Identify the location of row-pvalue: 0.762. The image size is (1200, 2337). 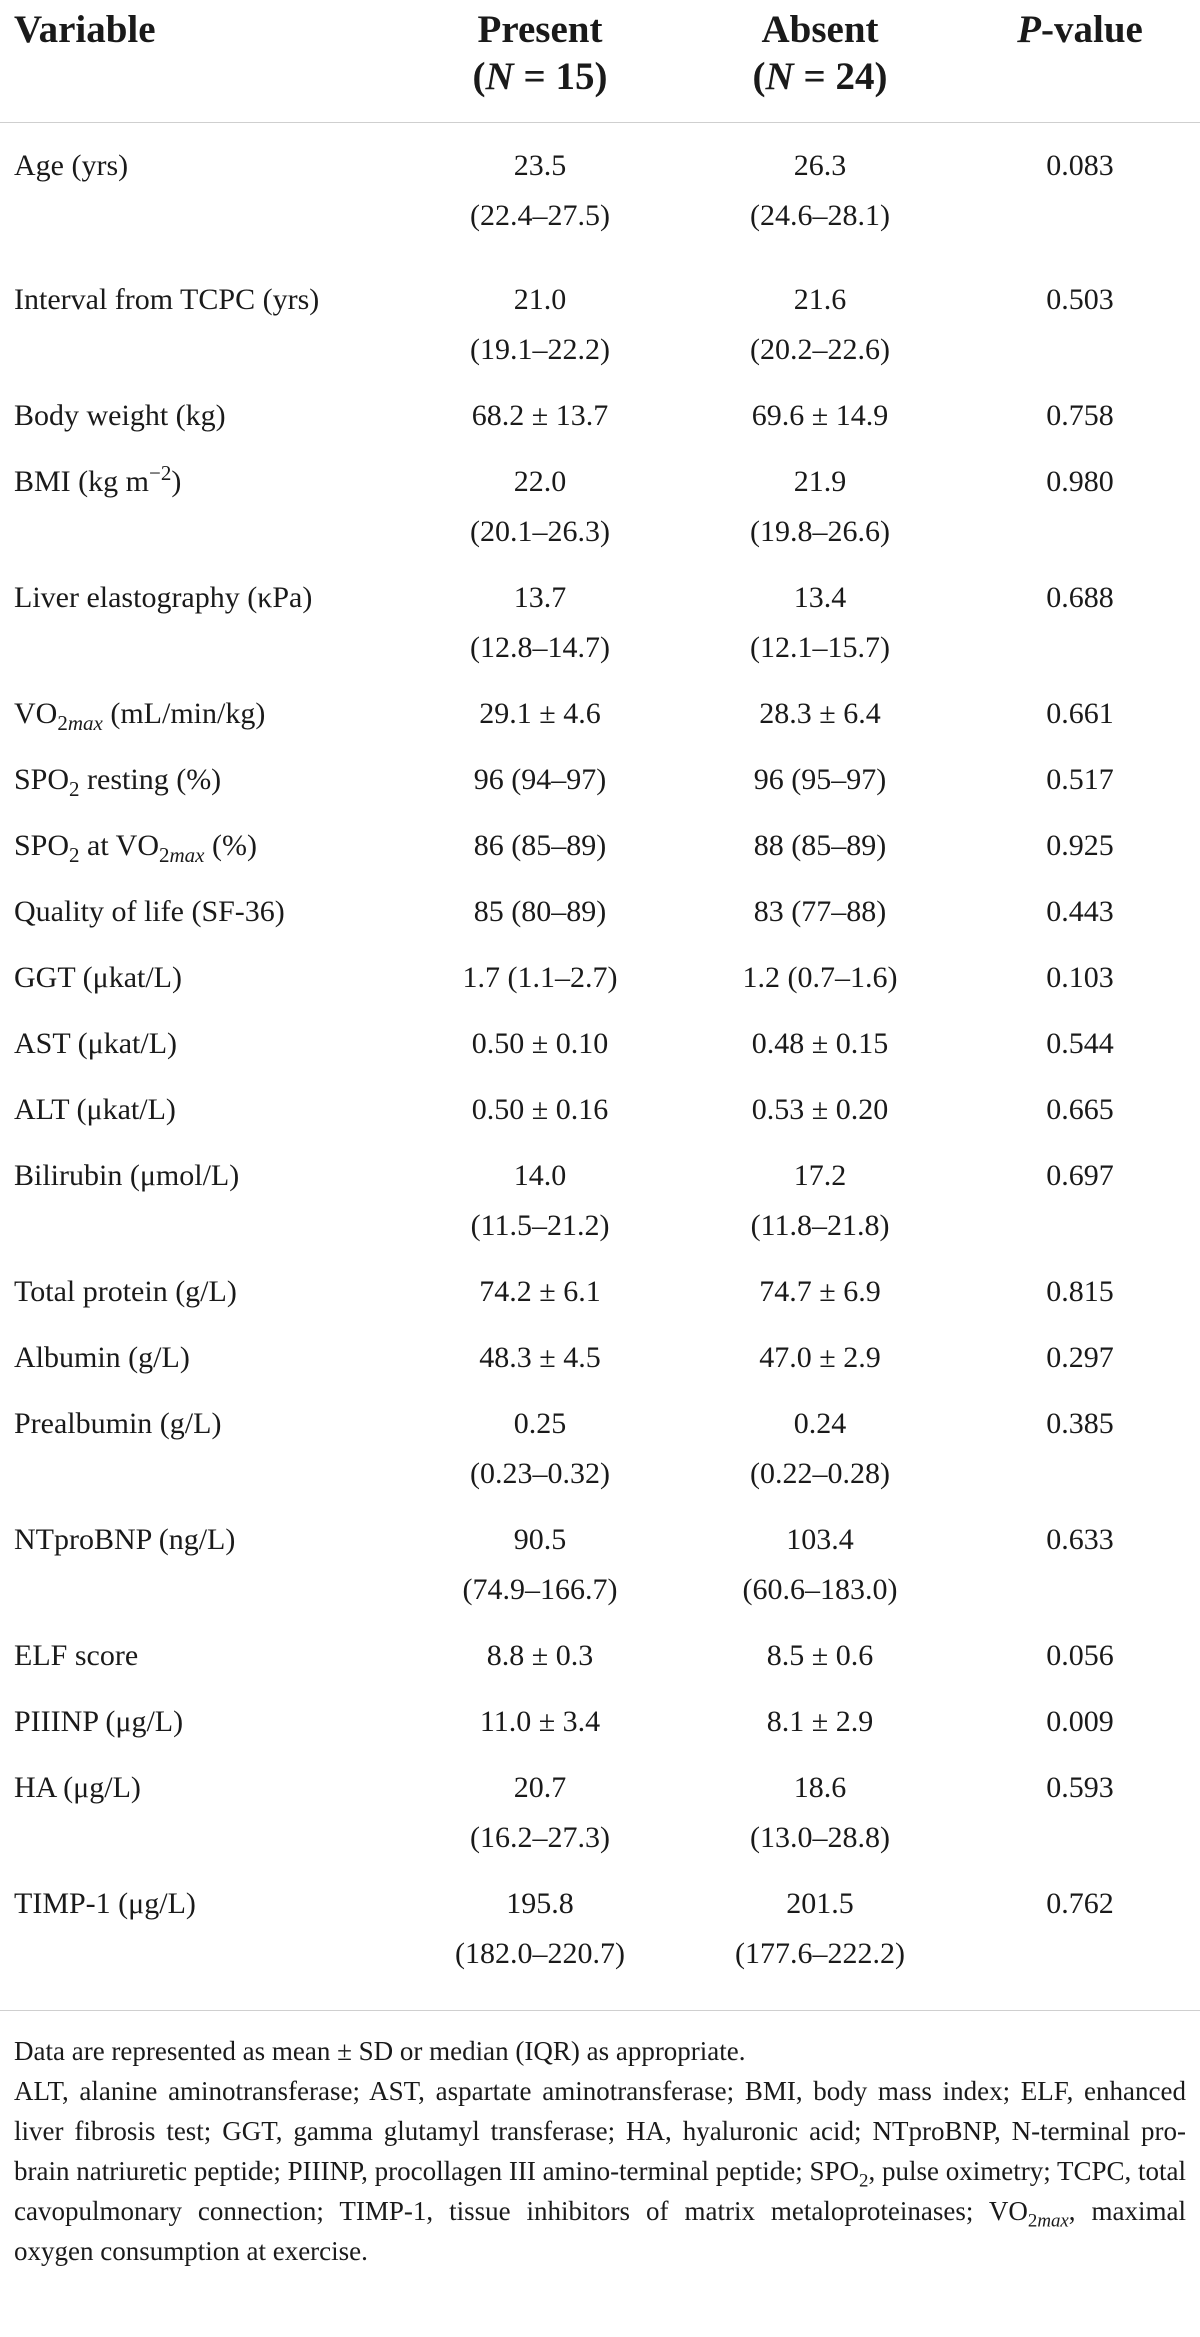
(1080, 1903).